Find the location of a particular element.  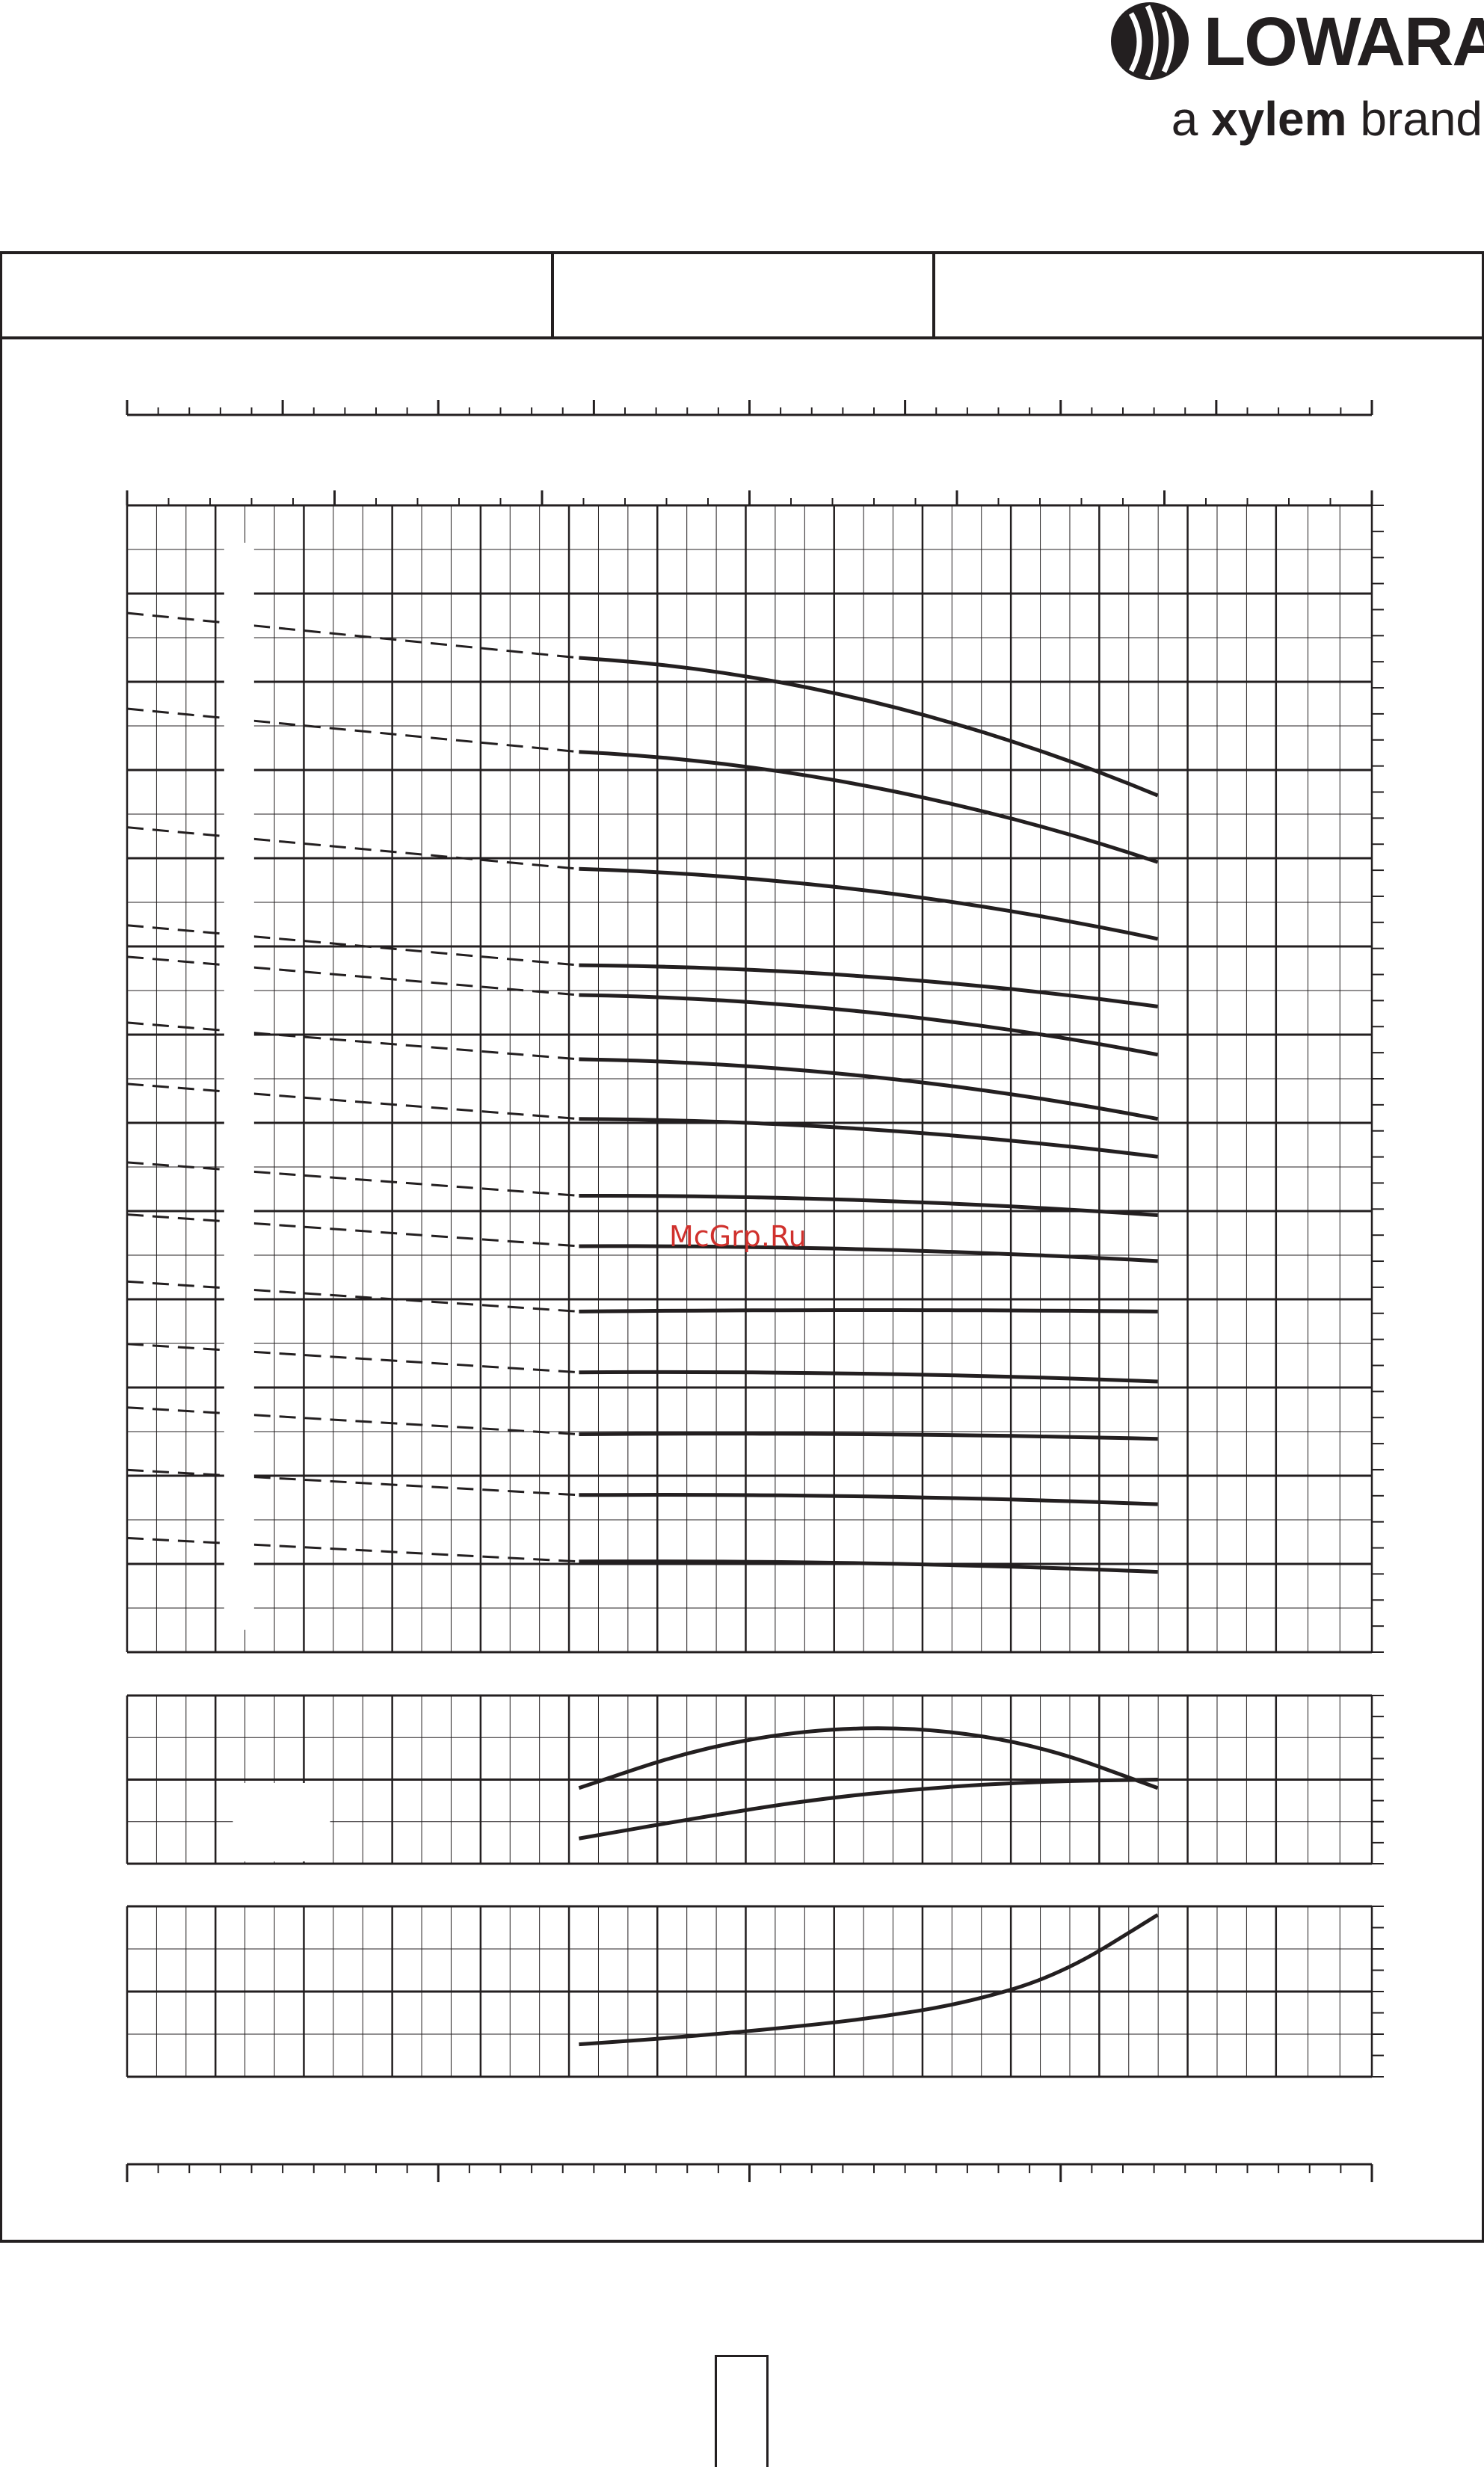

tagline-bold: xylem is located at coordinates (1279, 119).